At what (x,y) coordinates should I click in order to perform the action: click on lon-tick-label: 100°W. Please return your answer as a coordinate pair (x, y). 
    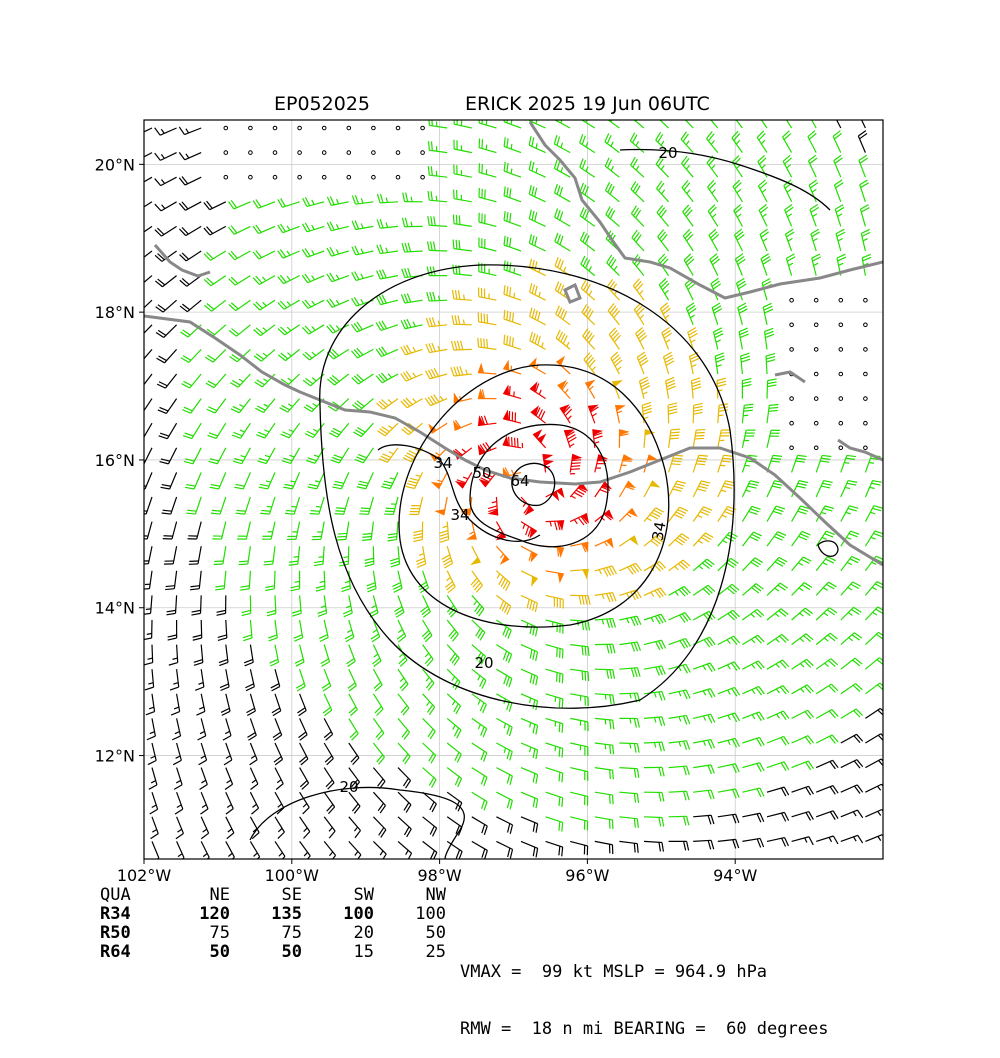
    Looking at the image, I should click on (292, 875).